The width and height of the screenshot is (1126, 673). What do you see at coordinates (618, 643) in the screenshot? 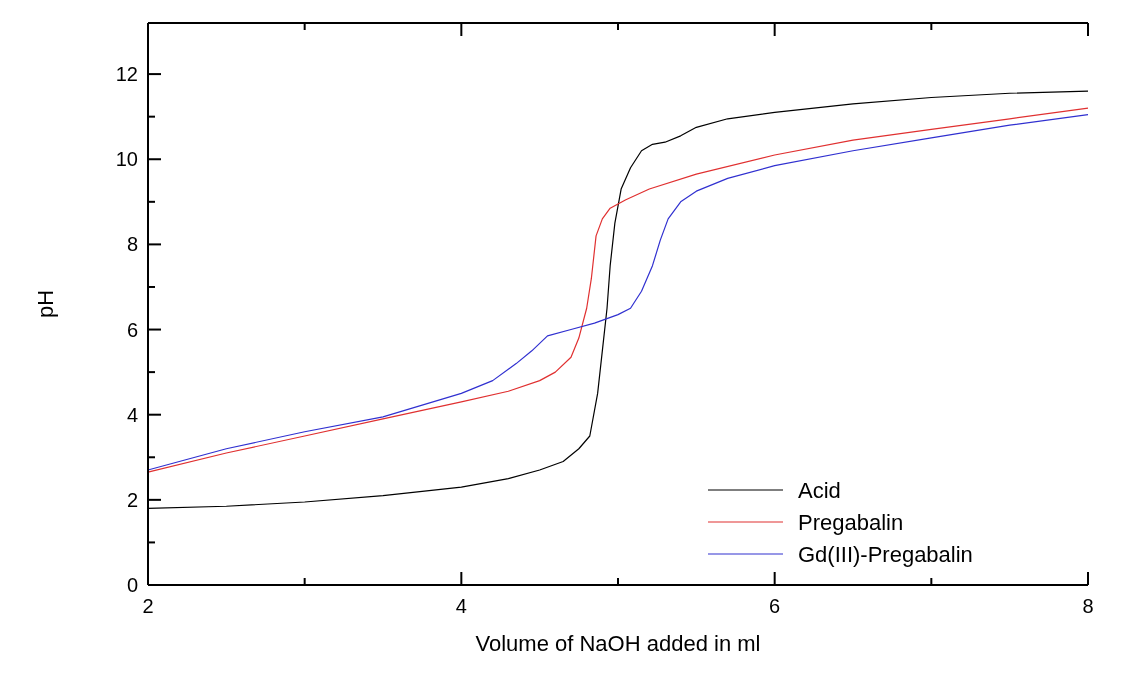
I see `x-axis-title: Volume of NaOH added in ml` at bounding box center [618, 643].